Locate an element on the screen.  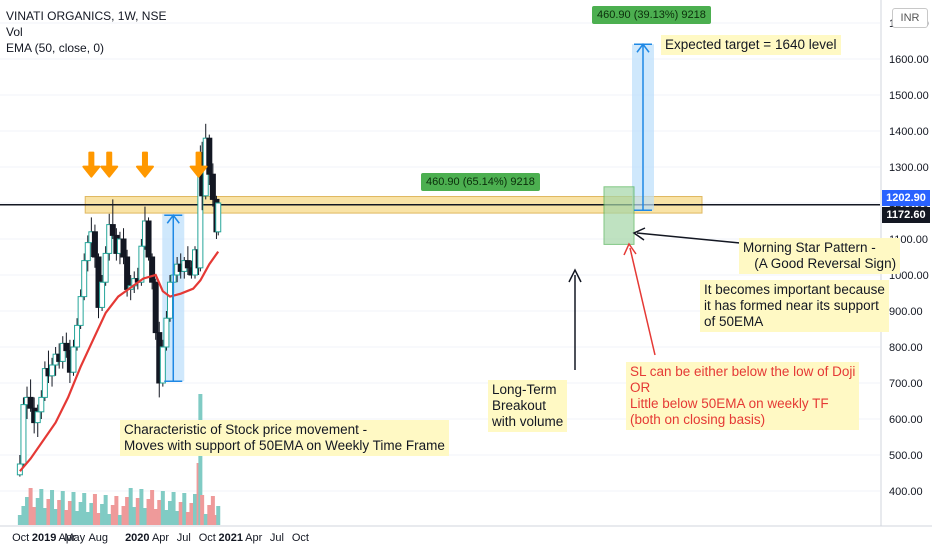
legend-ema: EMA (50, close, 0) is located at coordinates (55, 48).